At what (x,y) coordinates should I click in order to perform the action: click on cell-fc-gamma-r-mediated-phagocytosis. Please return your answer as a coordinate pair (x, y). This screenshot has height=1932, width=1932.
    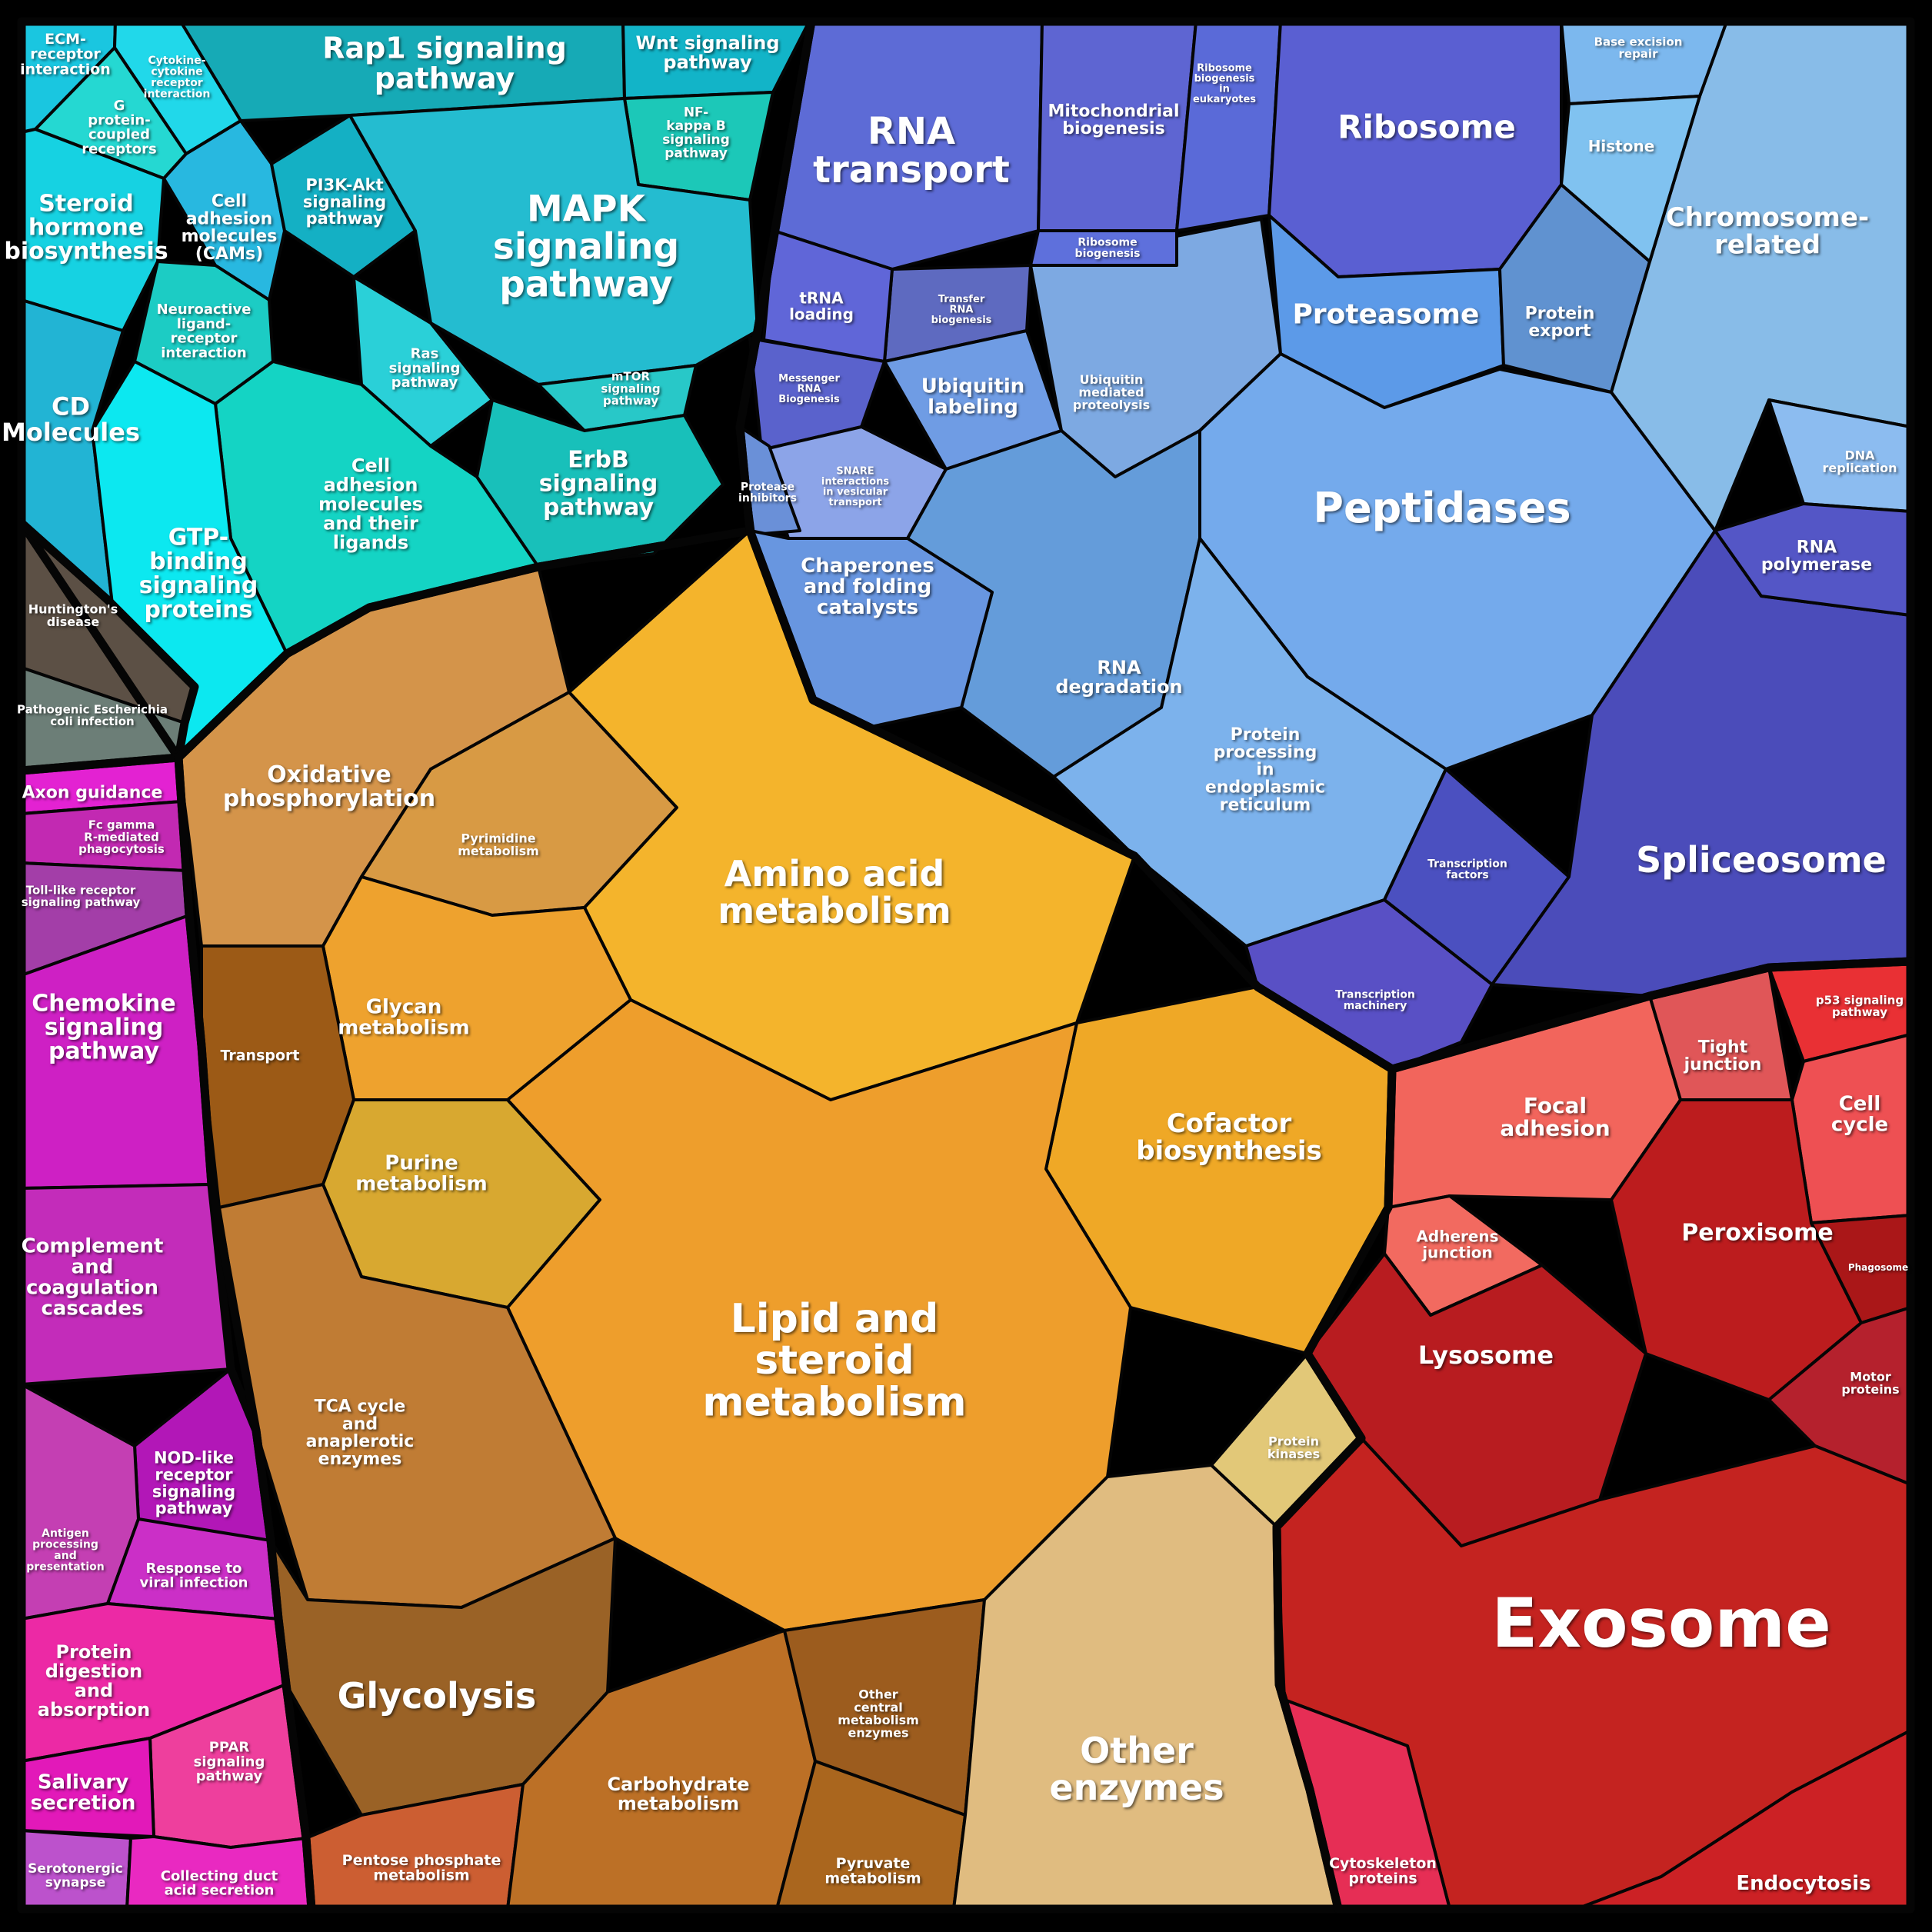
    Looking at the image, I should click on (104, 836).